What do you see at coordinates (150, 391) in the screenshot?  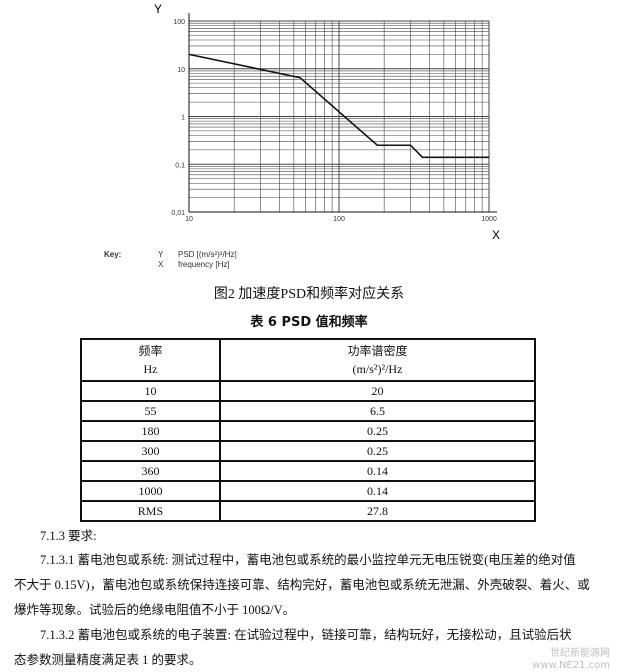 I see `frequency-cell: 10` at bounding box center [150, 391].